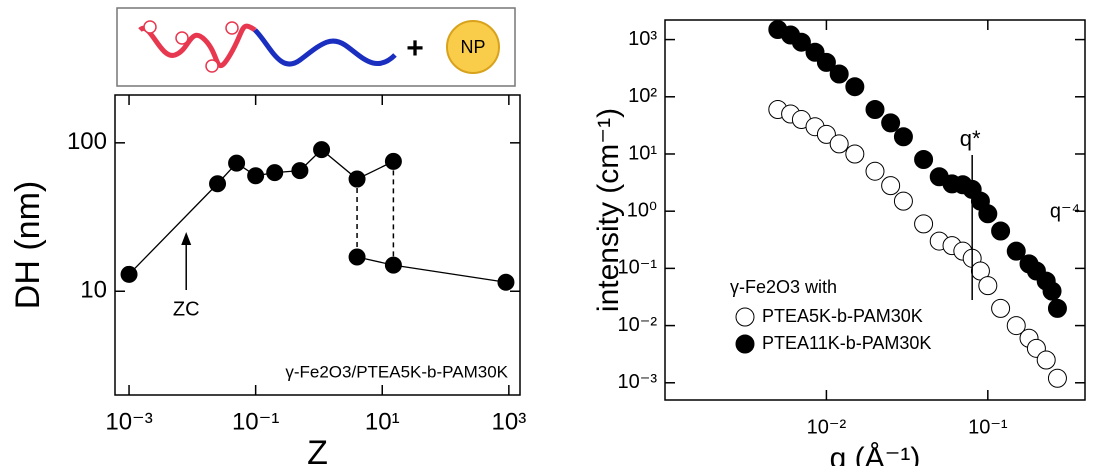 Image resolution: width=1098 pixels, height=466 pixels. What do you see at coordinates (186, 309) in the screenshot?
I see `annotation: ZC` at bounding box center [186, 309].